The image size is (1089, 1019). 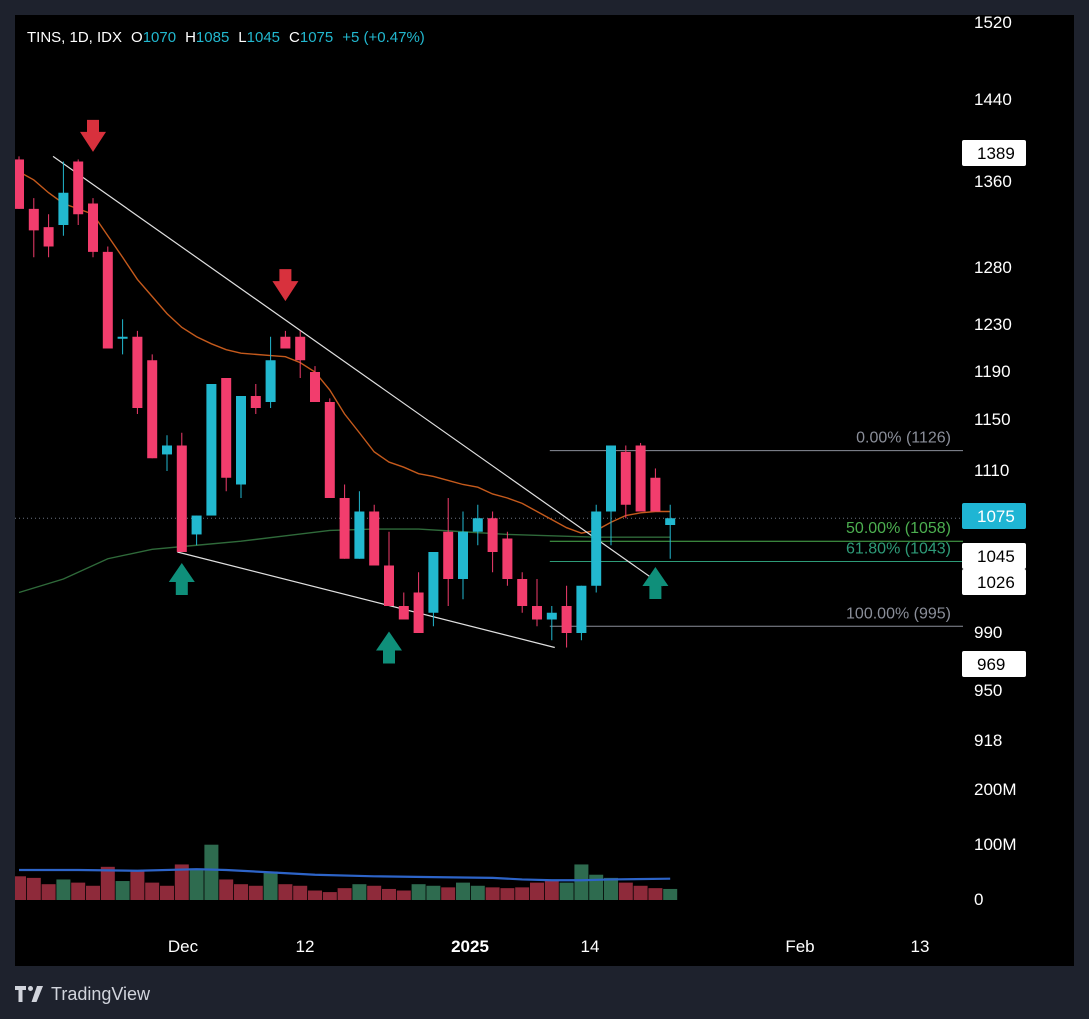 What do you see at coordinates (993, 181) in the screenshot?
I see `price-tick-label: 1360` at bounding box center [993, 181].